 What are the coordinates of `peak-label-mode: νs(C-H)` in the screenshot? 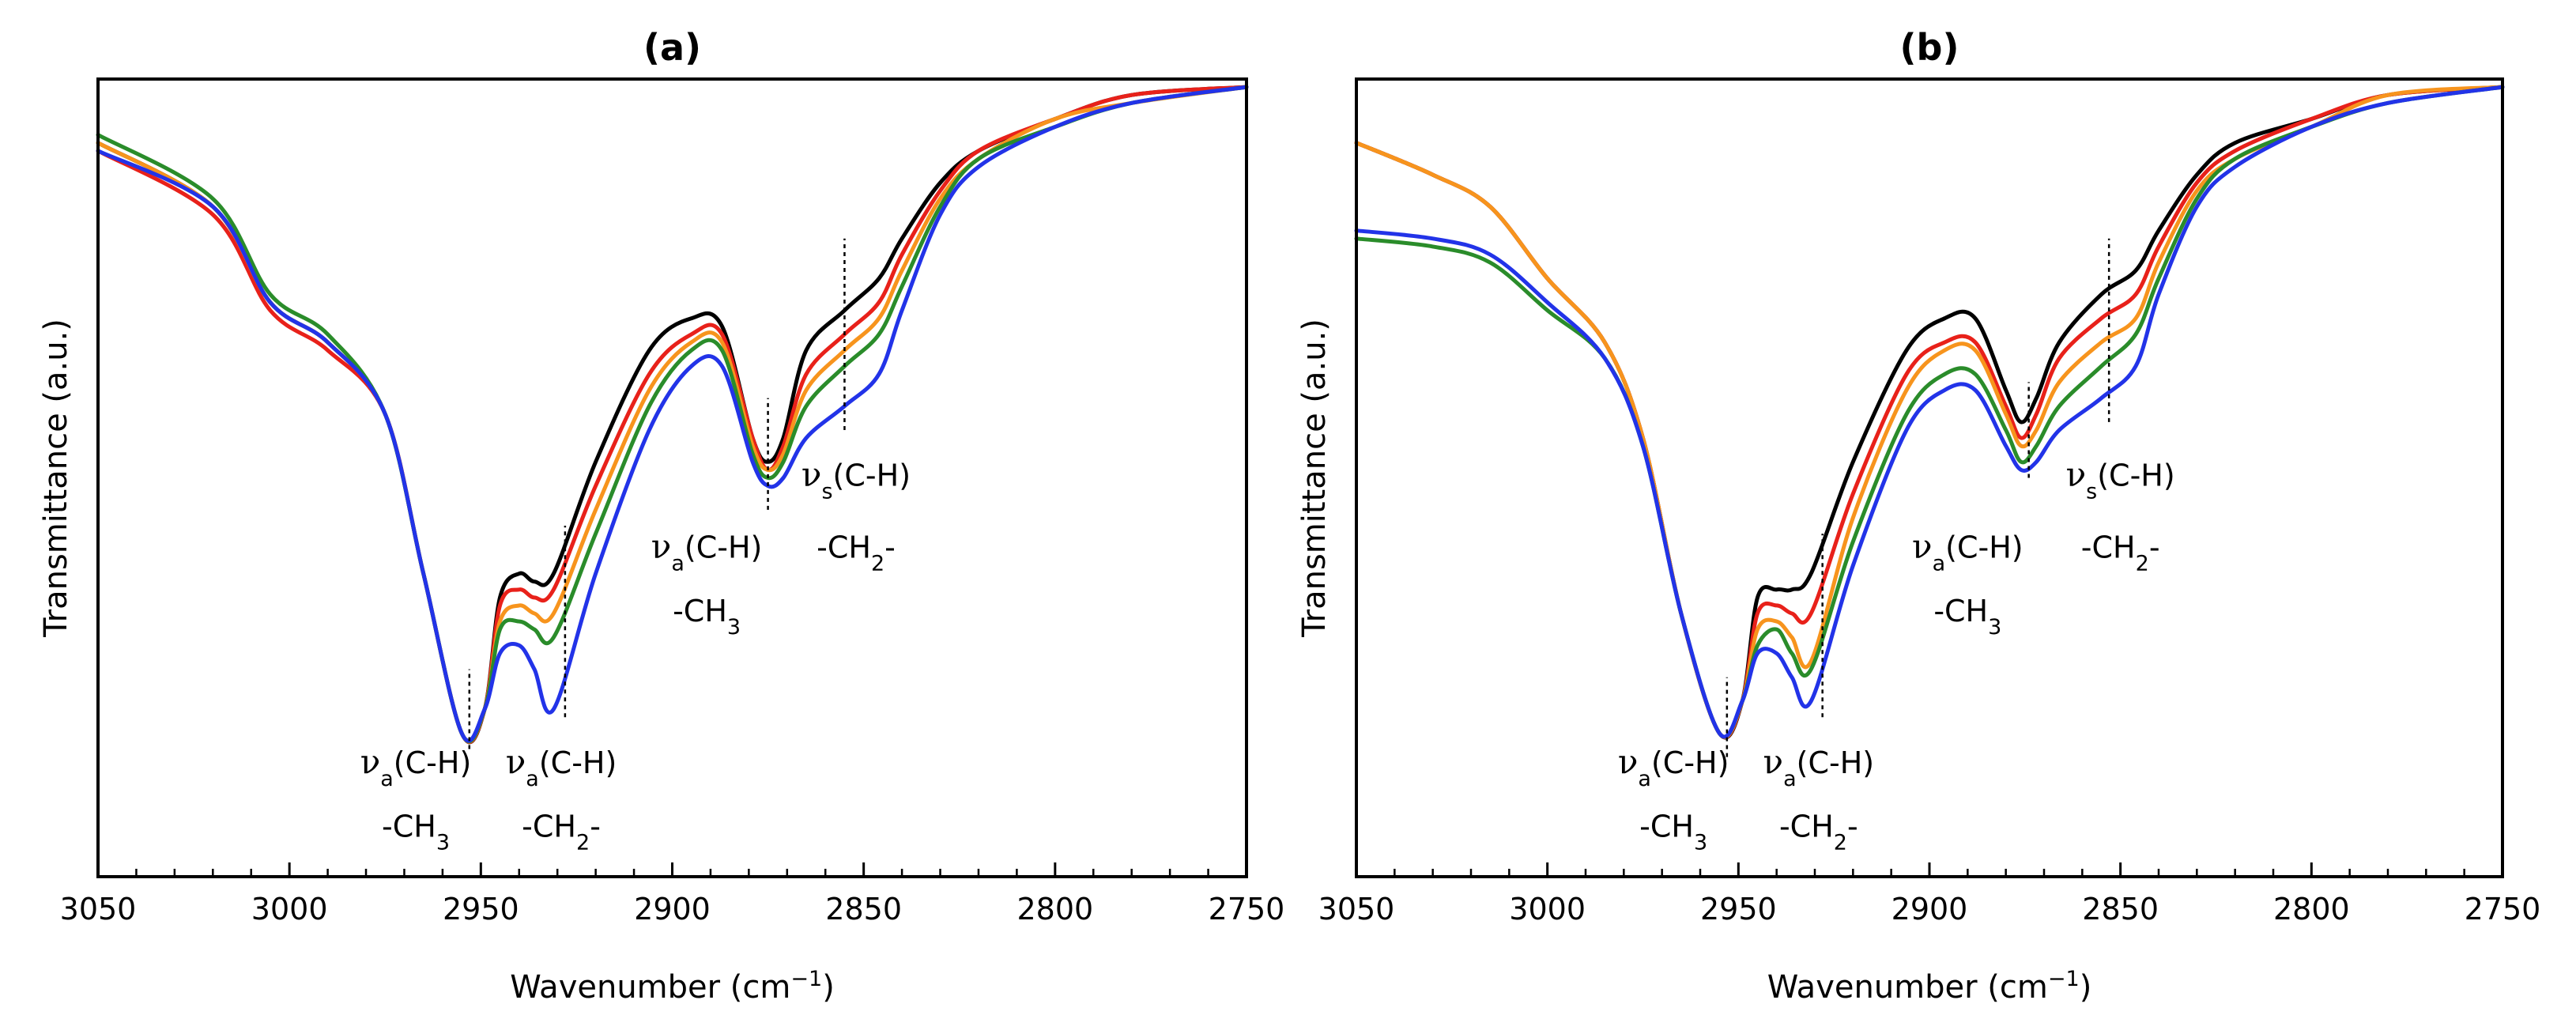 It's located at (856, 479).